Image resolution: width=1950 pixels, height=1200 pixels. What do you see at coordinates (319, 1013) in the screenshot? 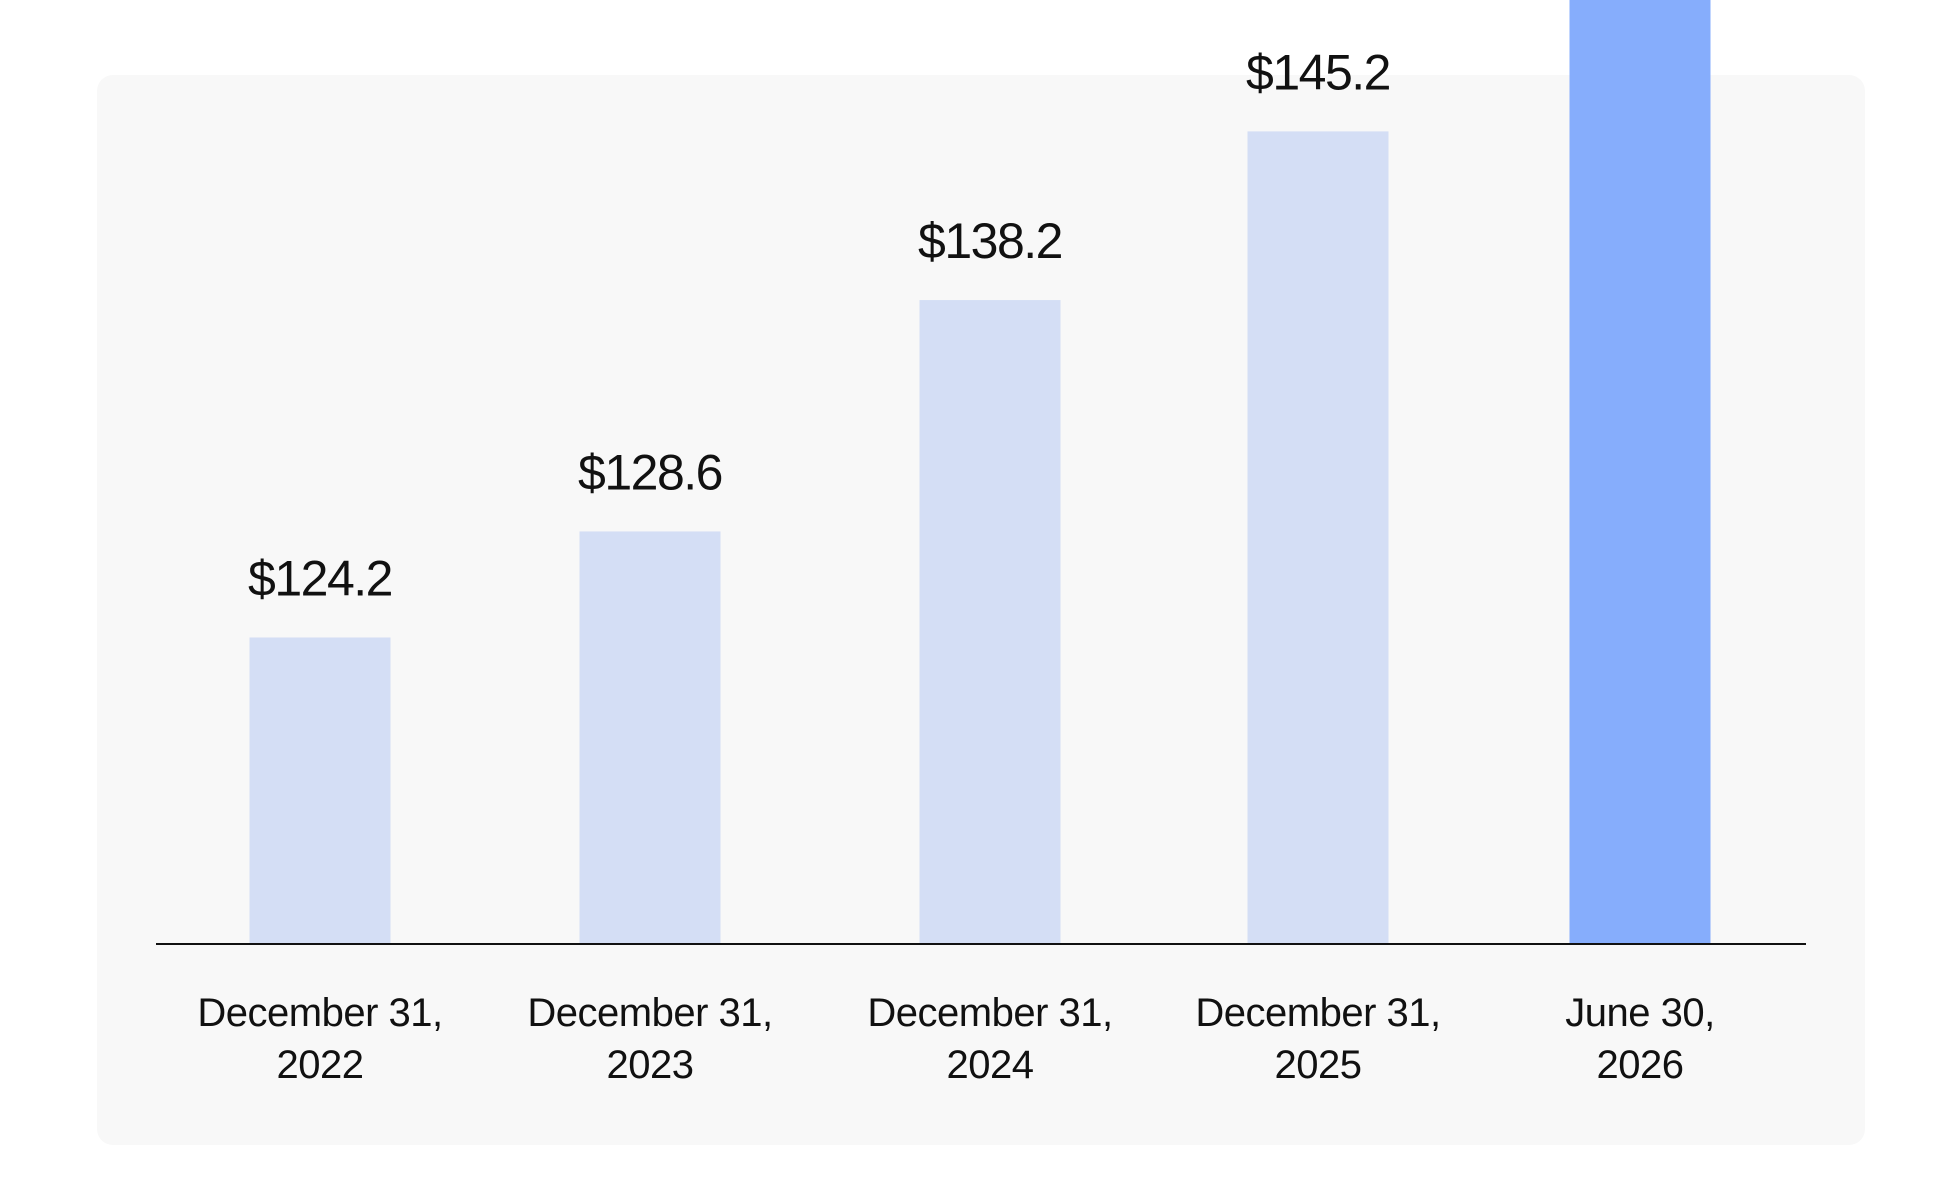
I see `x-tick-label-0-line-0: December 31,` at bounding box center [319, 1013].